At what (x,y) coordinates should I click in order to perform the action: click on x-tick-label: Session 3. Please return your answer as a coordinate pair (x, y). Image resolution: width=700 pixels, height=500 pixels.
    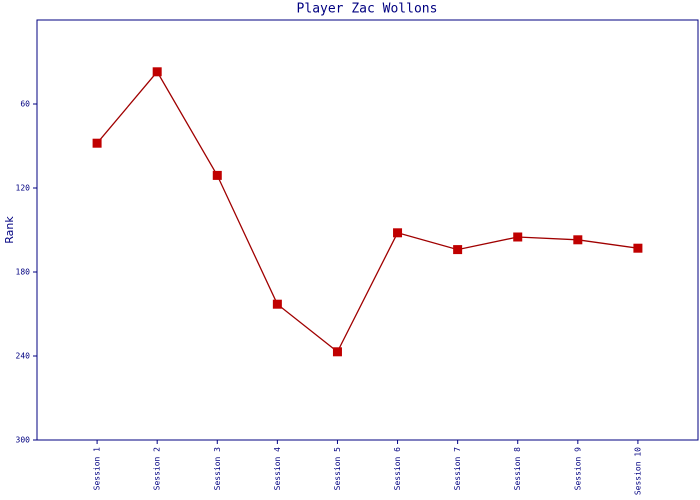
    Looking at the image, I should click on (217, 469).